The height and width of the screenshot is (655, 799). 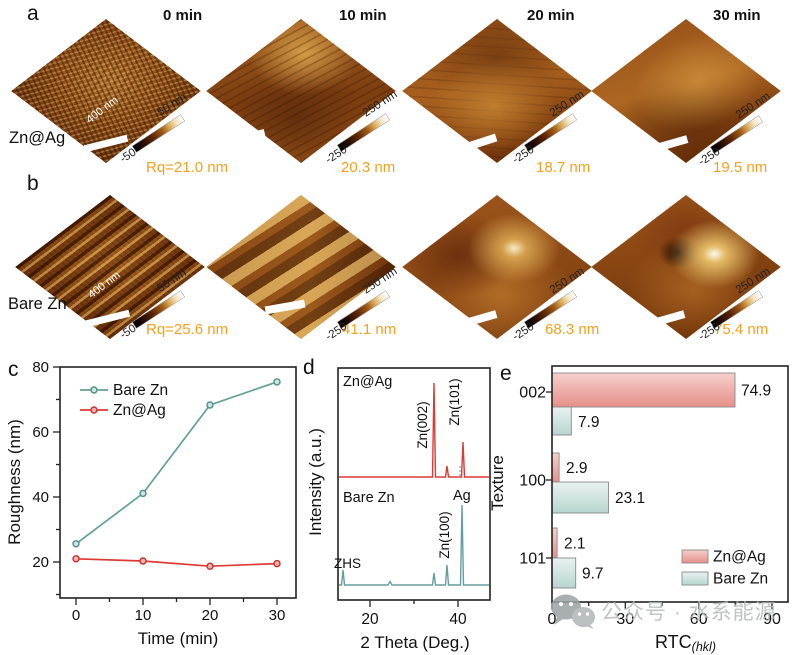 What do you see at coordinates (551, 15) in the screenshot?
I see `time-label-20min: 20 min` at bounding box center [551, 15].